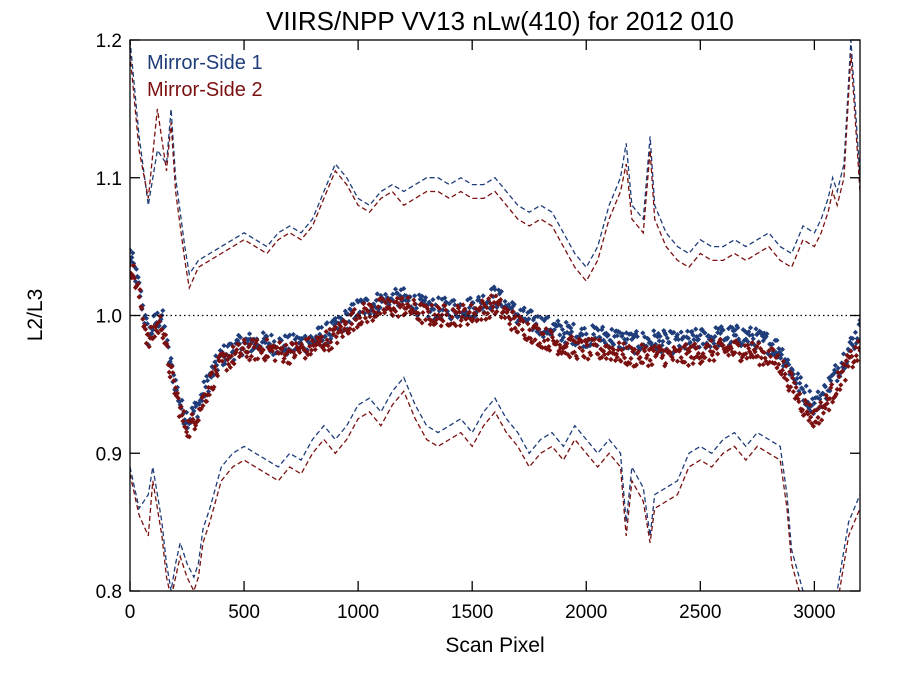 This screenshot has height=675, width=900. What do you see at coordinates (586, 612) in the screenshot?
I see `x-tick-label: 2000` at bounding box center [586, 612].